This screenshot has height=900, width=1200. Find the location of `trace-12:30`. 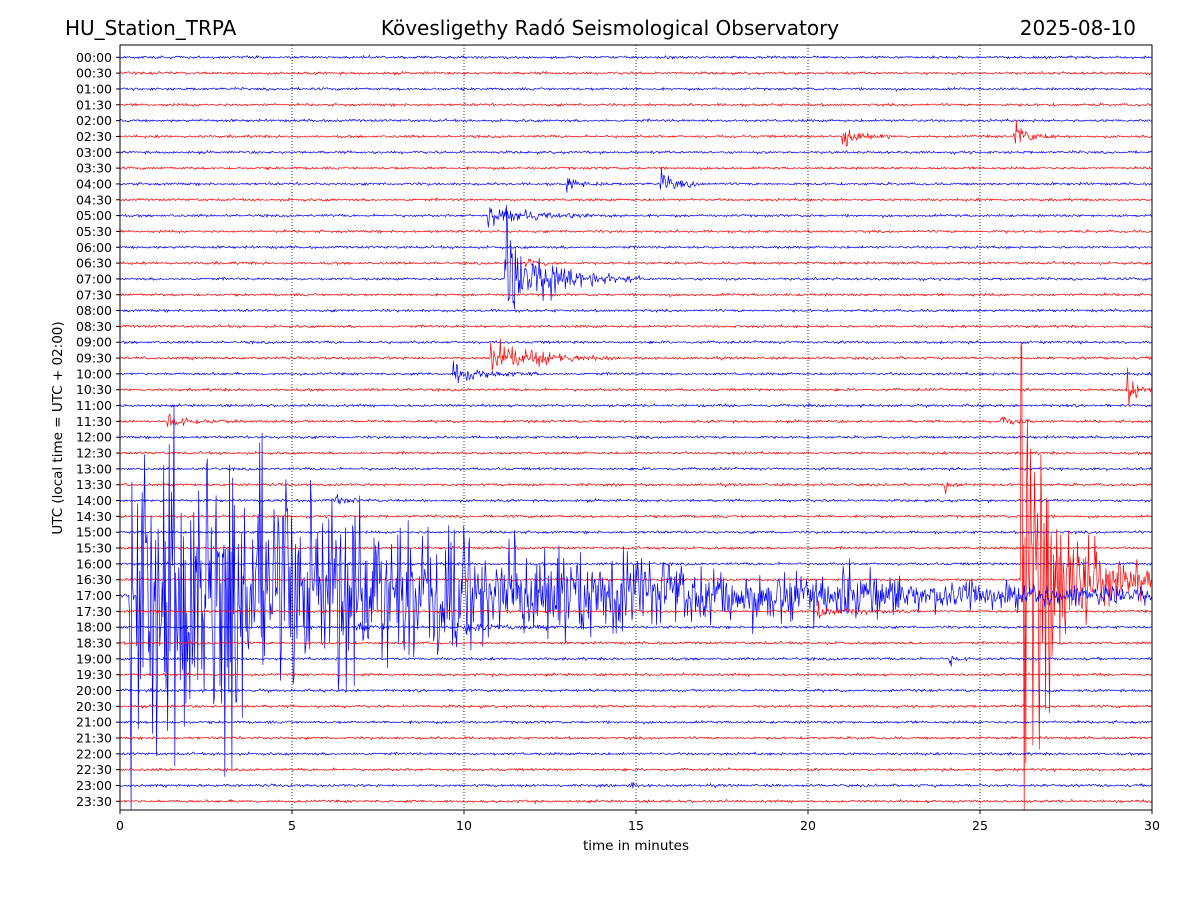

trace-12:30 is located at coordinates (636, 453).